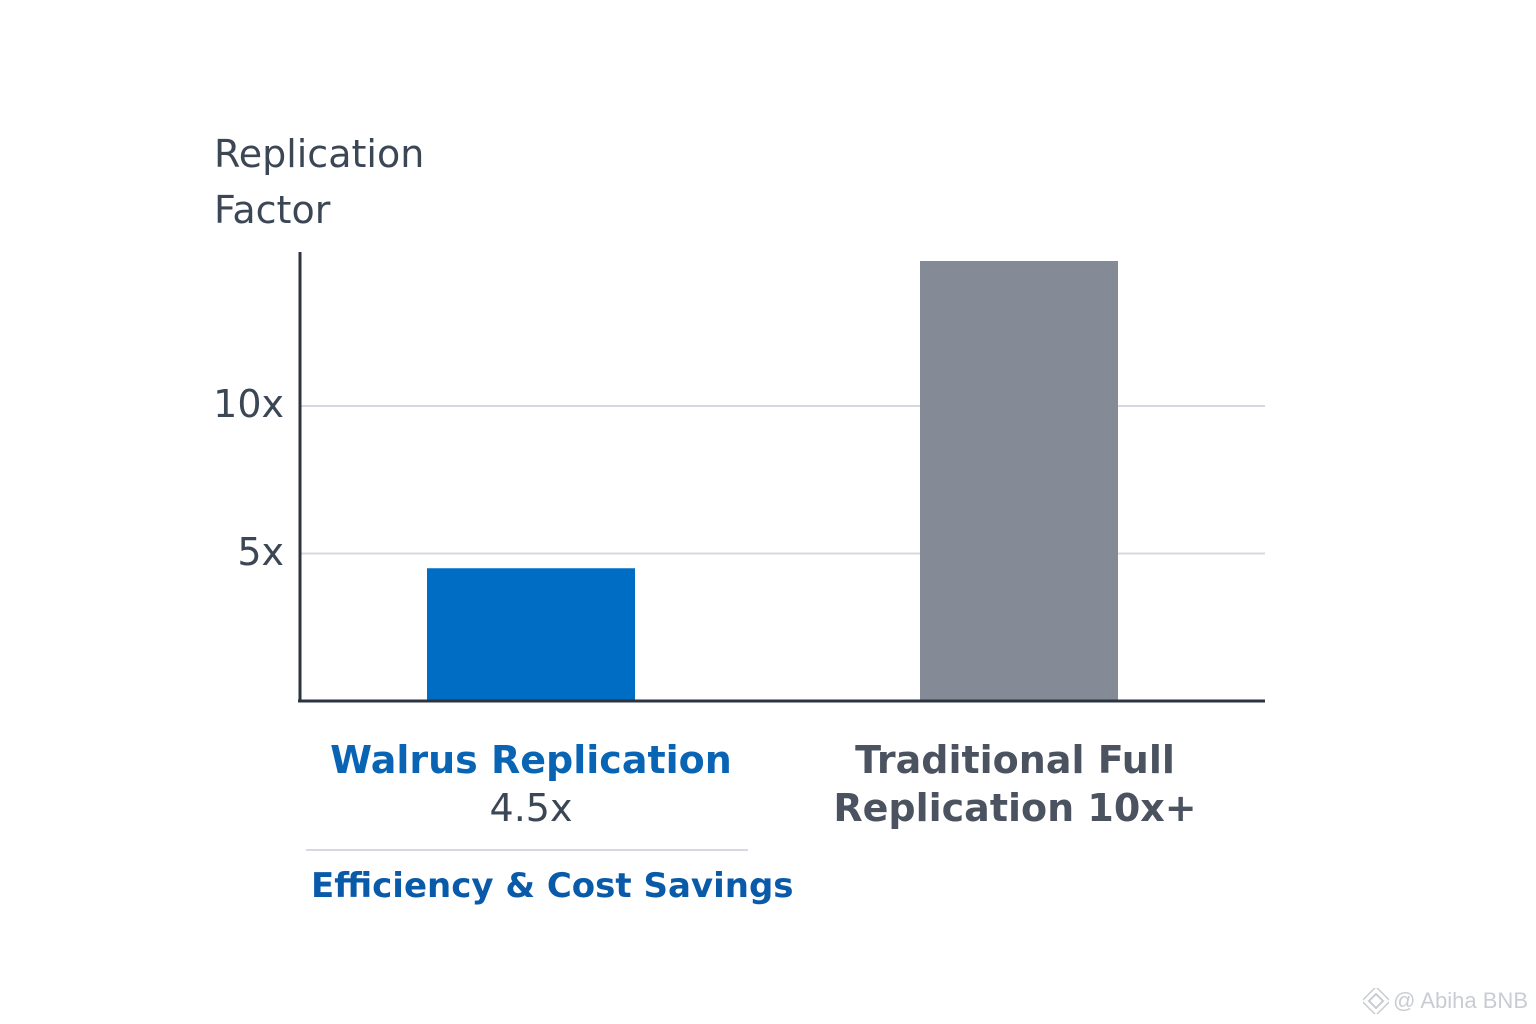 This screenshot has width=1536, height=1024. I want to click on binance-diamond-icon, so click(1376, 1001).